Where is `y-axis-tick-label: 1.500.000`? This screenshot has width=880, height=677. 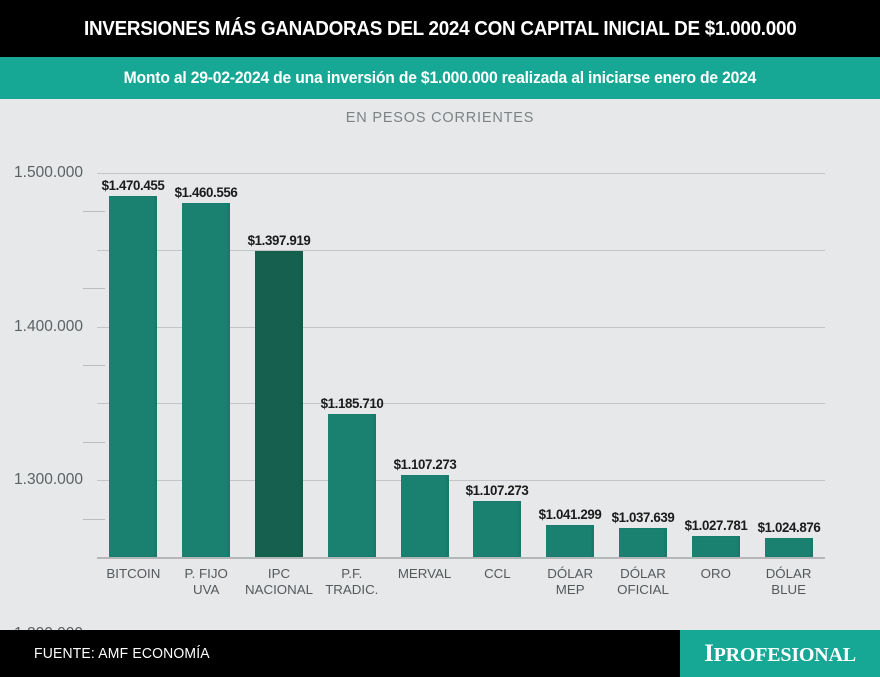
y-axis-tick-label: 1.500.000 is located at coordinates (48, 172).